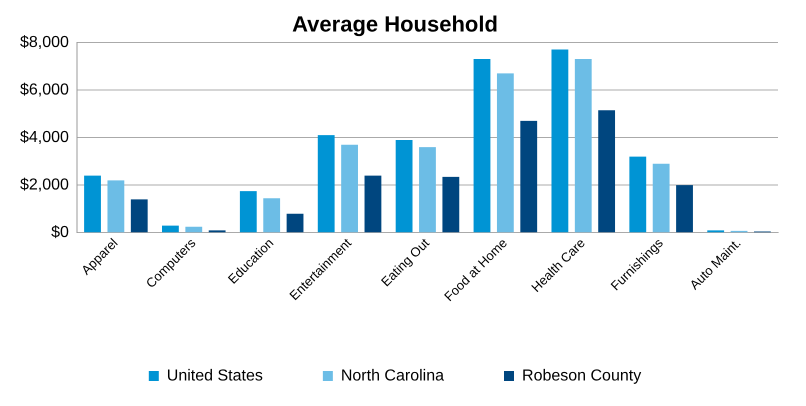  What do you see at coordinates (45, 42) in the screenshot?
I see `y-tick-label: $8,000` at bounding box center [45, 42].